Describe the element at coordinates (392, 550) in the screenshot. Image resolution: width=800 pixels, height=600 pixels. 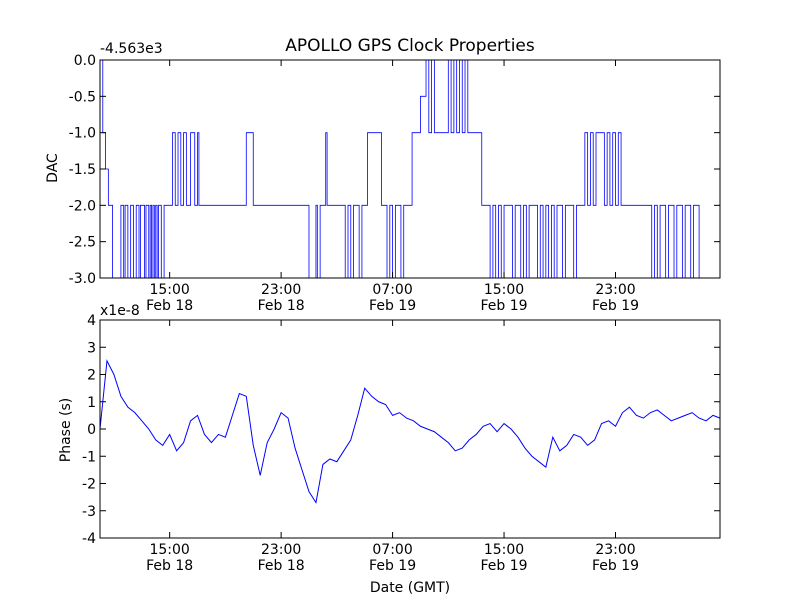
I see `bottom-xtick-label-time: 07:00` at that location.